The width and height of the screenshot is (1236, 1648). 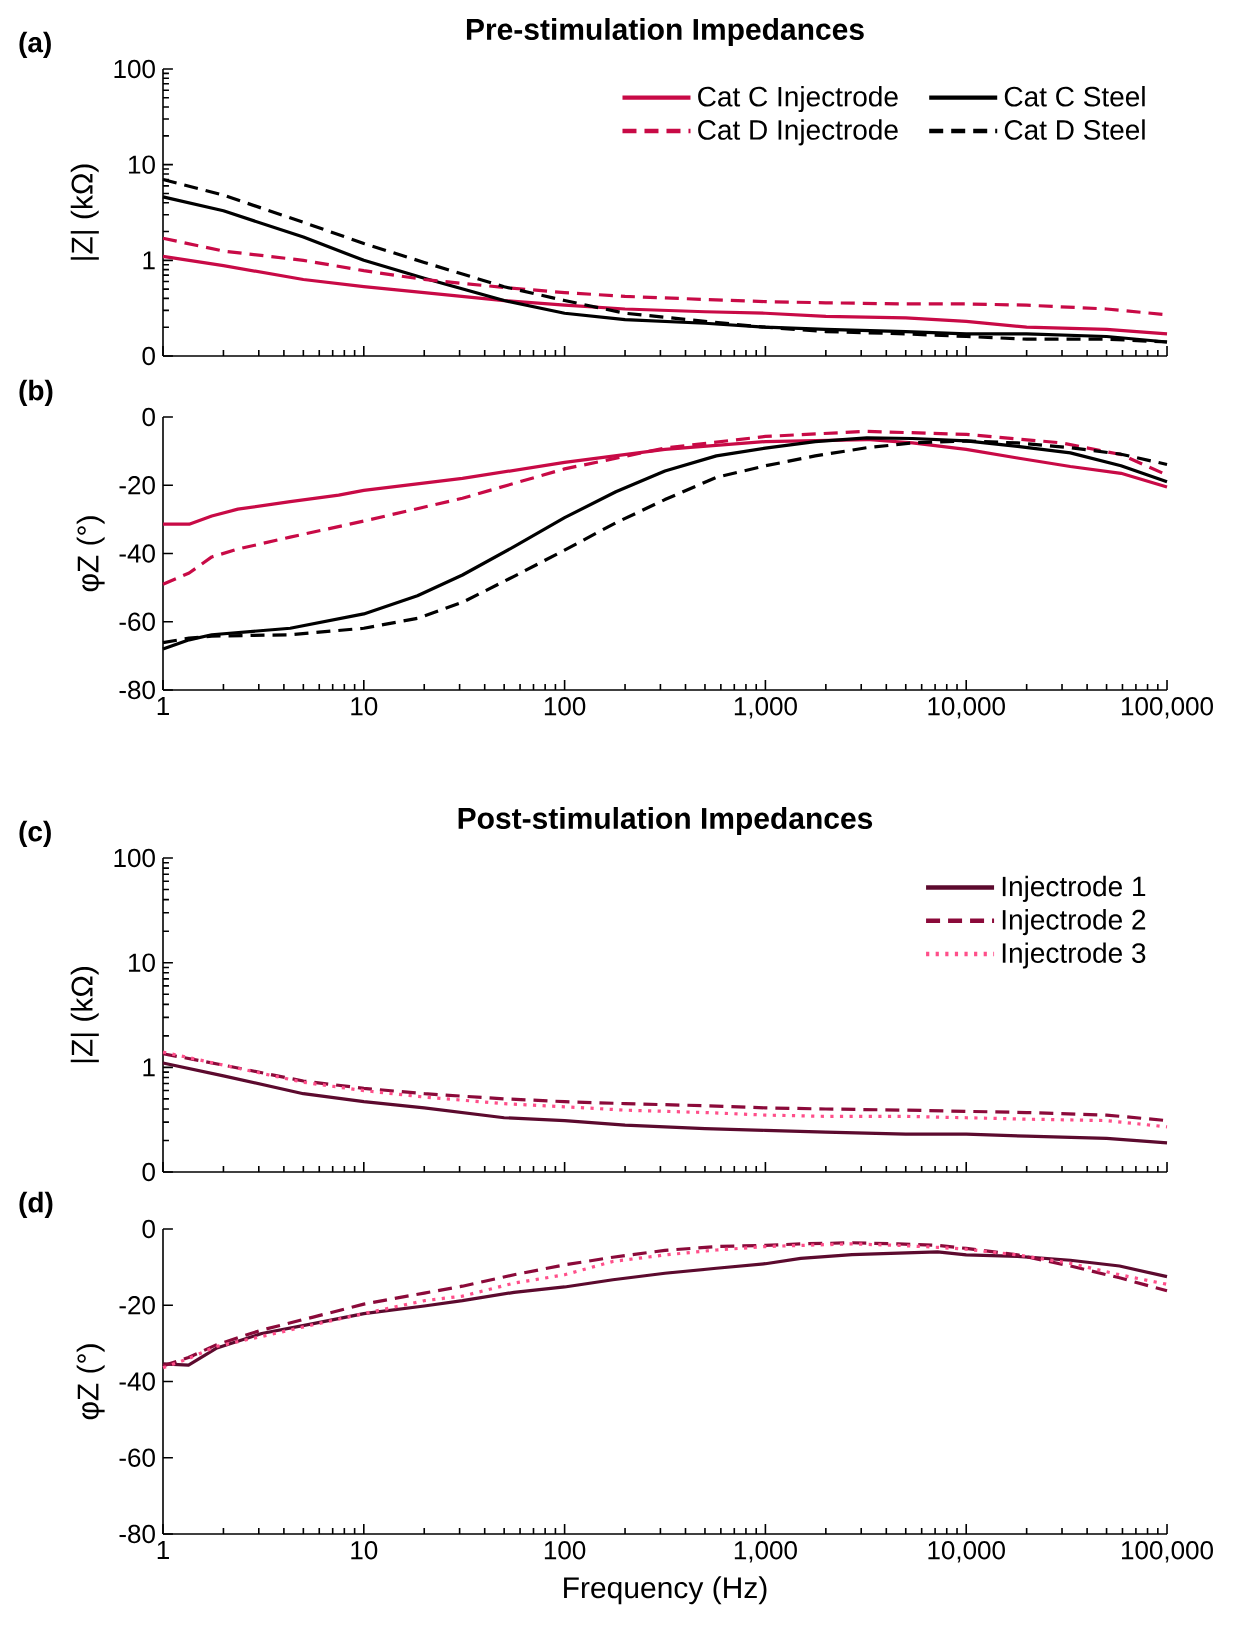 I want to click on legend-label: Cat C Injectrode, so click(x=798, y=99).